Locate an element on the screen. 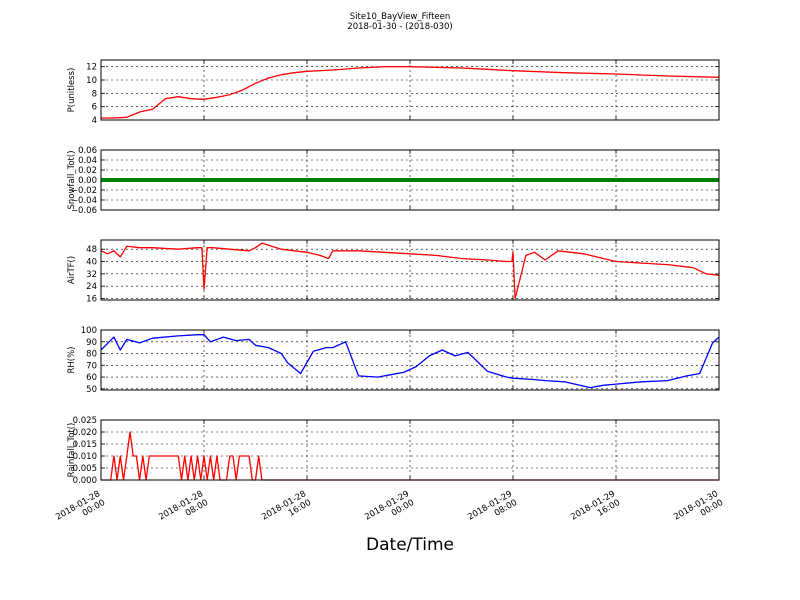 Image resolution: width=800 pixels, height=600 pixels. y-tick-label: 32 is located at coordinates (91, 275).